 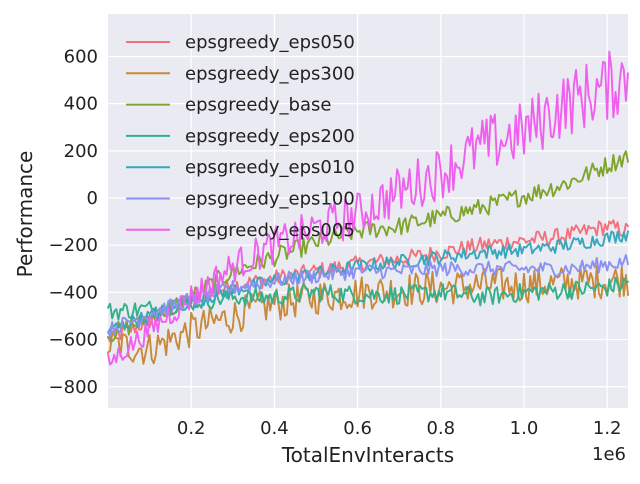 I want to click on y-tick-label: −600, so click(x=73, y=340).